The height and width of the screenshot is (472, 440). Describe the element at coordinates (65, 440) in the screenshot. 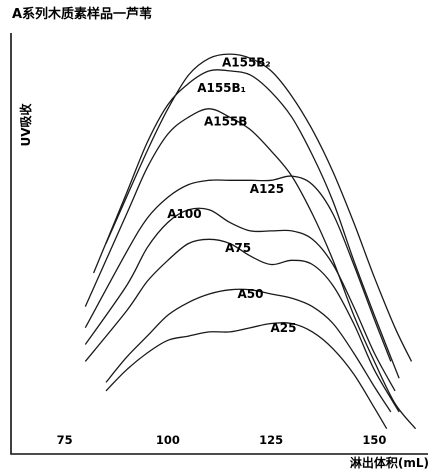

I see `x-tick-label: 75` at that location.